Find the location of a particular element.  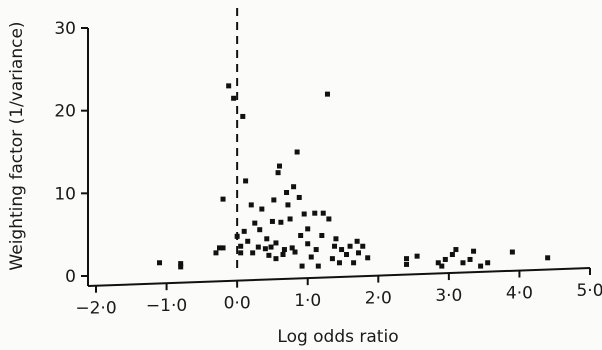

x-tick-label: 1·0 is located at coordinates (307, 301).